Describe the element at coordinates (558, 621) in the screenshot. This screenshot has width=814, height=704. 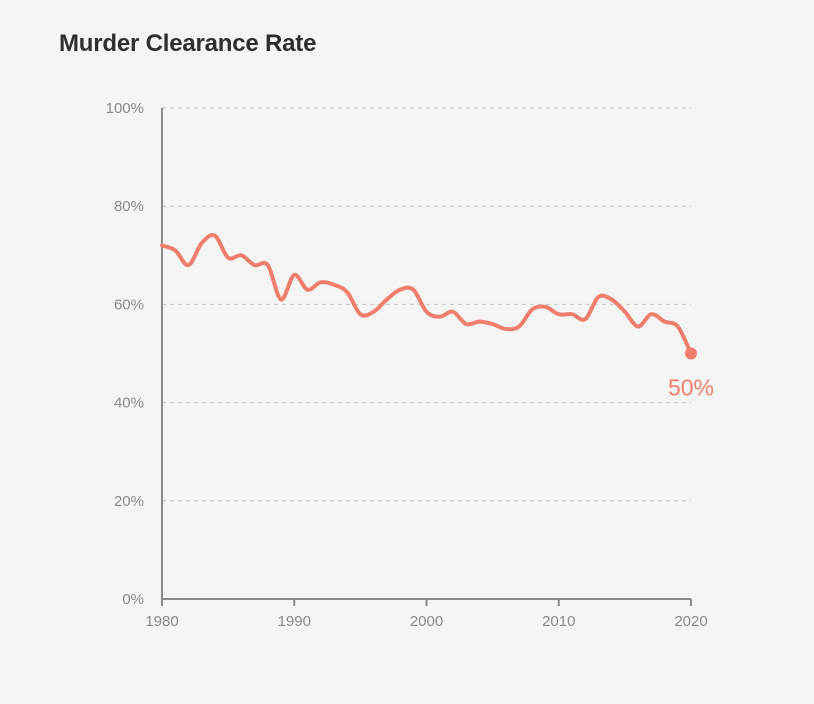
I see `x-tick-label: 2010` at that location.